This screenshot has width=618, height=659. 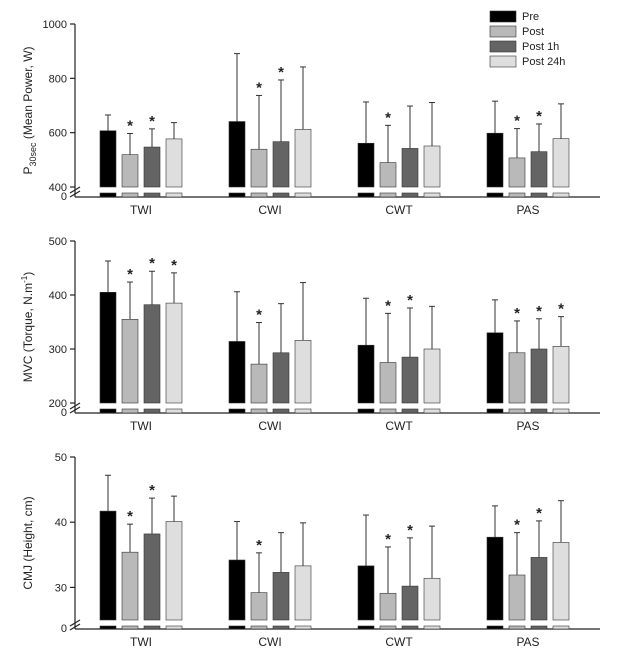 I want to click on legend: Pre Post Post 1h Post 24h, so click(x=527, y=39).